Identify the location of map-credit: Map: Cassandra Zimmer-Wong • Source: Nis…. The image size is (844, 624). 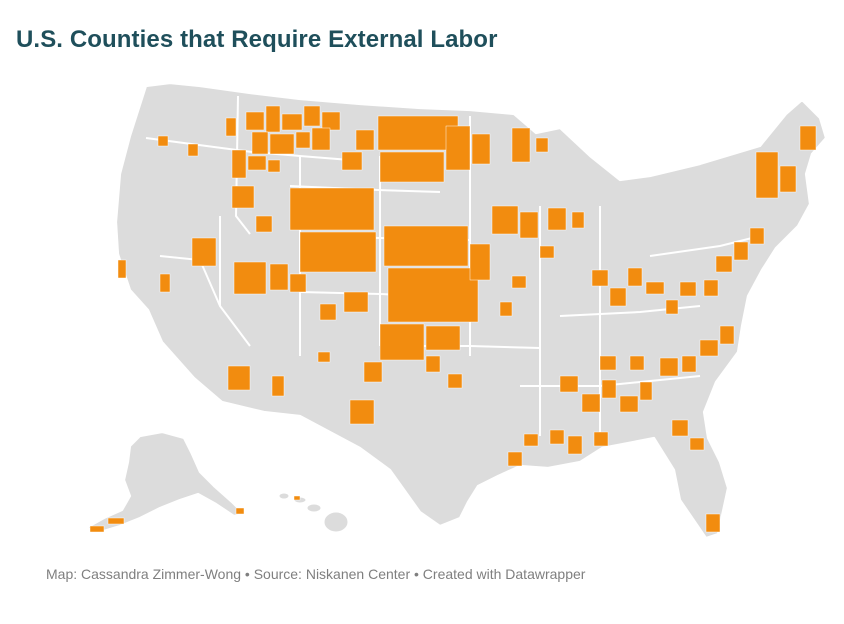
(316, 574).